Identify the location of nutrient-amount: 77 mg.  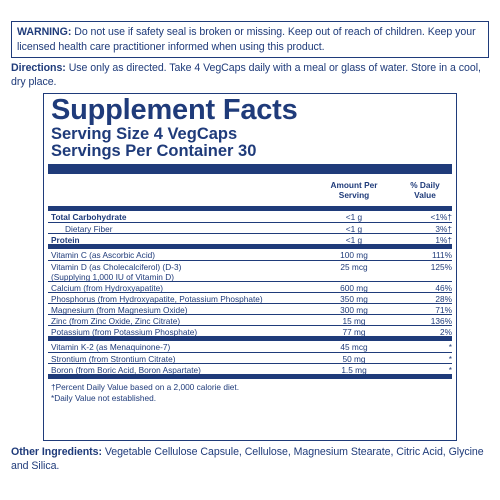
(354, 331).